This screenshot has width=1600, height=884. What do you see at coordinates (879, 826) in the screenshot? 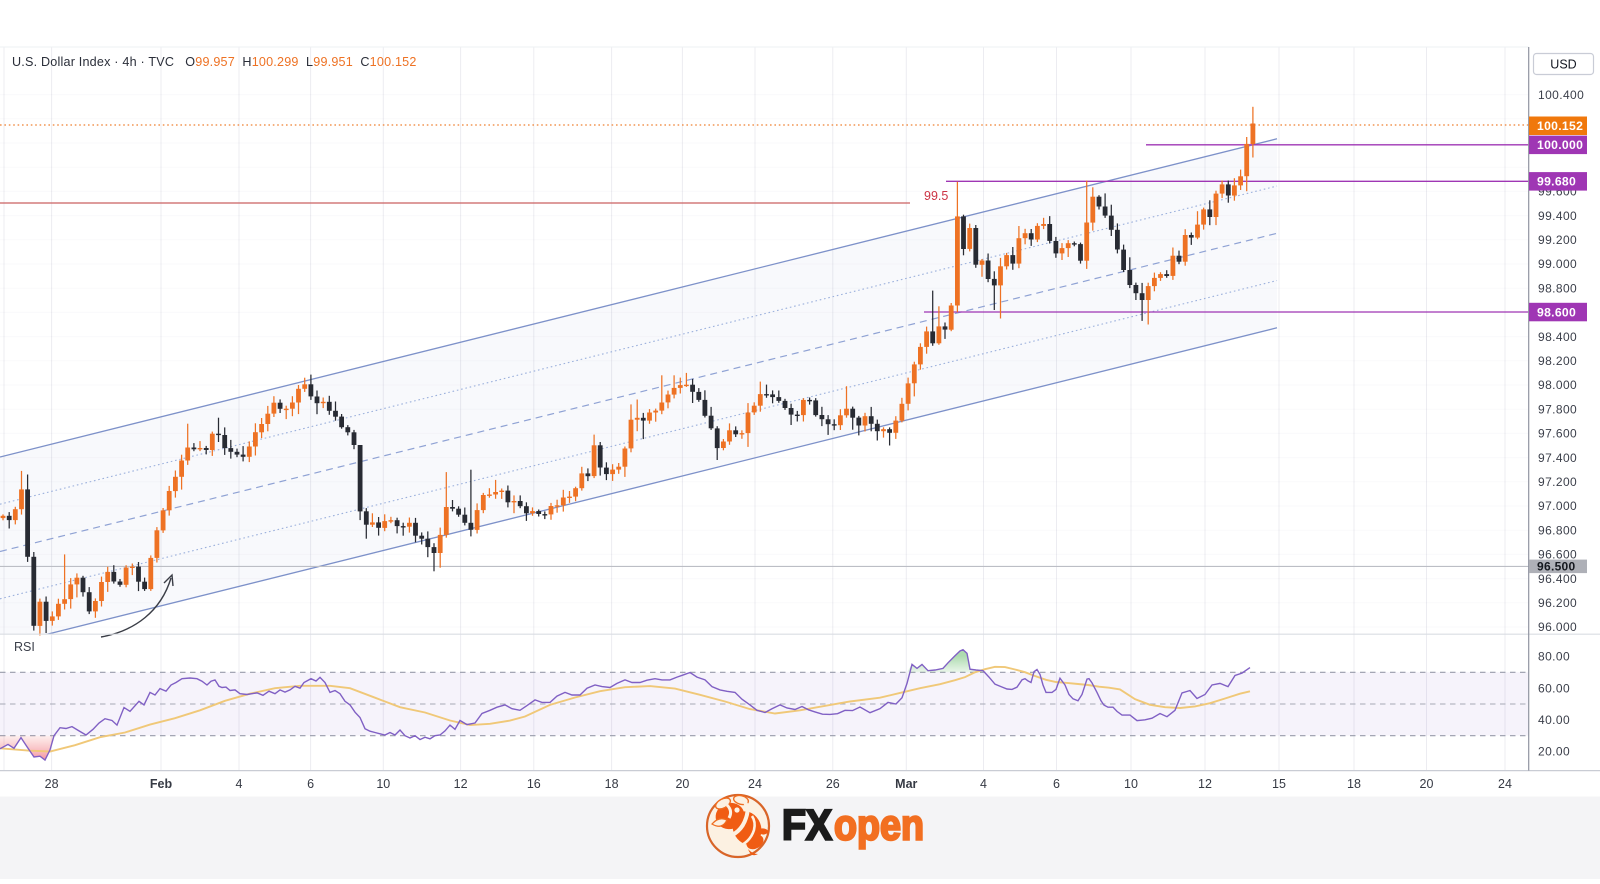
I see `svg-text: open` at bounding box center [879, 826].